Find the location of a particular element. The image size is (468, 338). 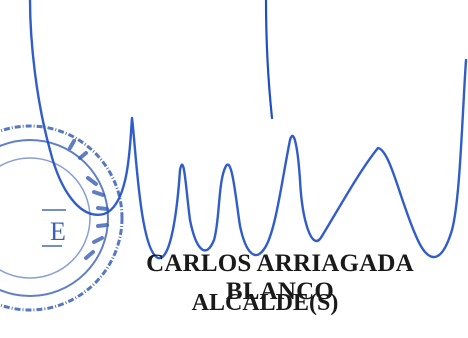

seal-letter: E is located at coordinates (58, 231).